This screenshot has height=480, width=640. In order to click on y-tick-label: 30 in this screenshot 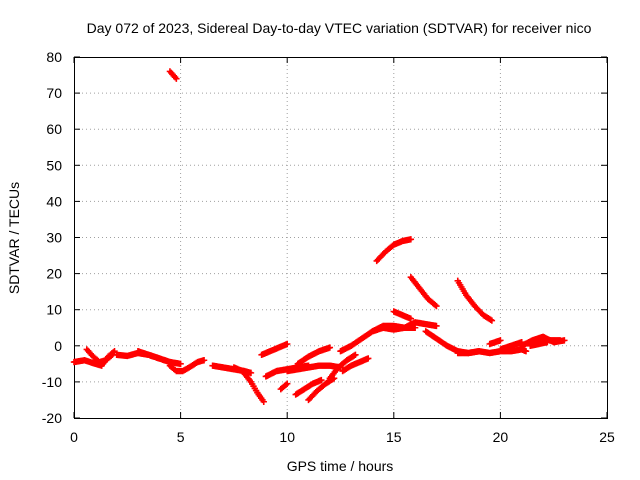, I will do `click(54, 238)`.